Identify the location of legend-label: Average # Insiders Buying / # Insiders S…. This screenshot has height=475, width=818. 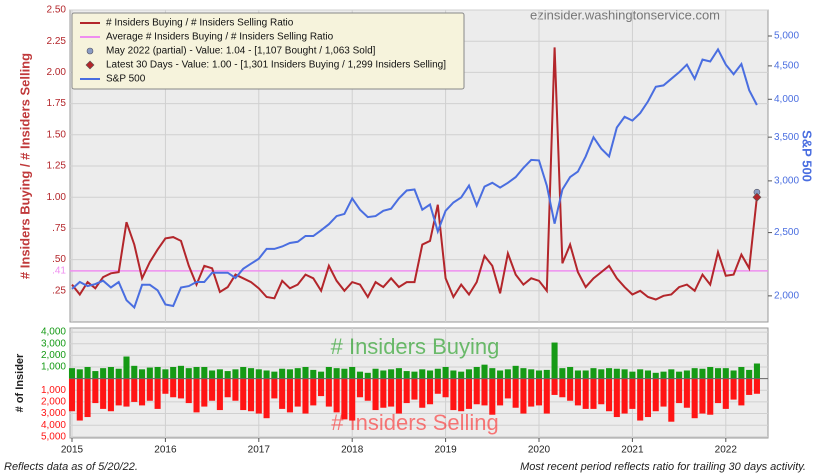
(220, 37).